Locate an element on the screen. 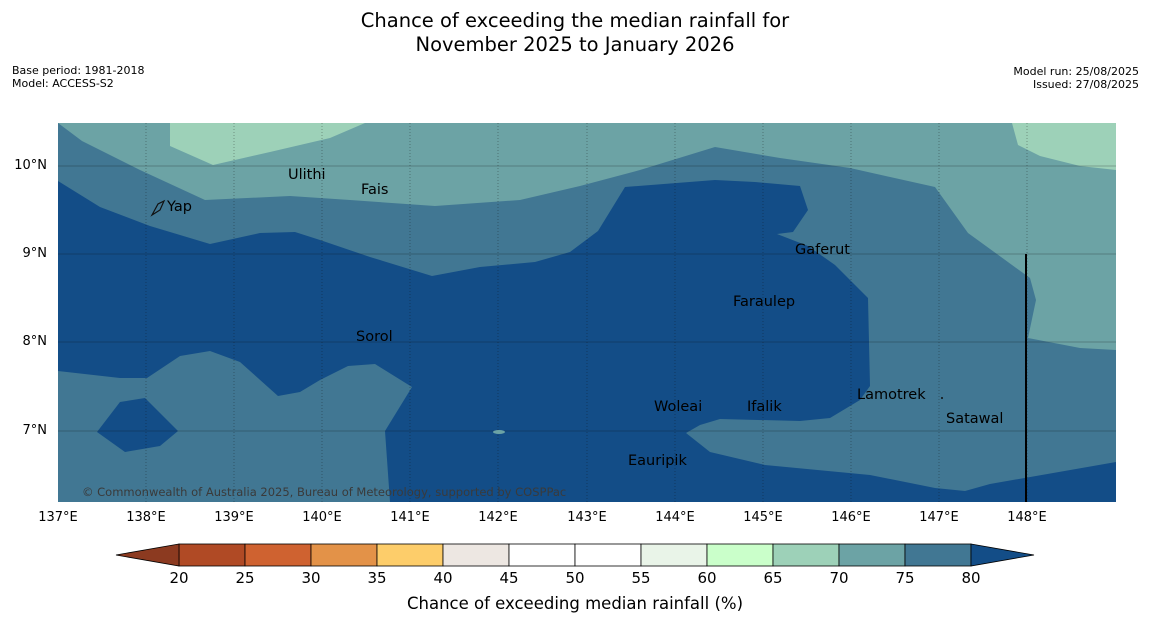 This screenshot has width=1150, height=644. place-label: Lamotrek is located at coordinates (891, 395).